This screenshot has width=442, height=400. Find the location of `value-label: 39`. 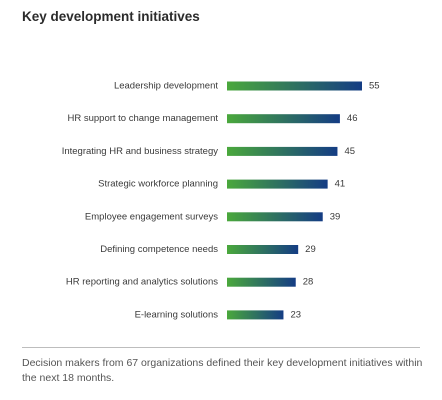

value-label: 39 is located at coordinates (335, 216).